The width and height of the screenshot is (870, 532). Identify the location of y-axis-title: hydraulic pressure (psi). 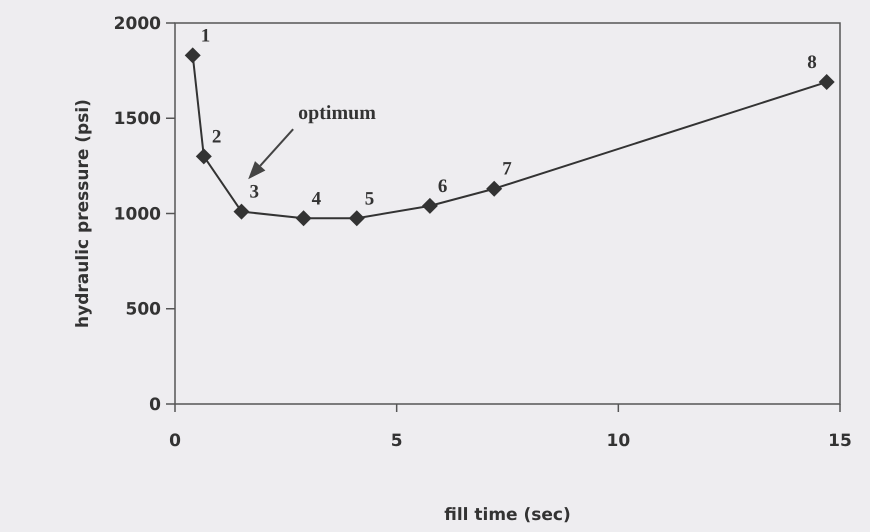
(83, 213).